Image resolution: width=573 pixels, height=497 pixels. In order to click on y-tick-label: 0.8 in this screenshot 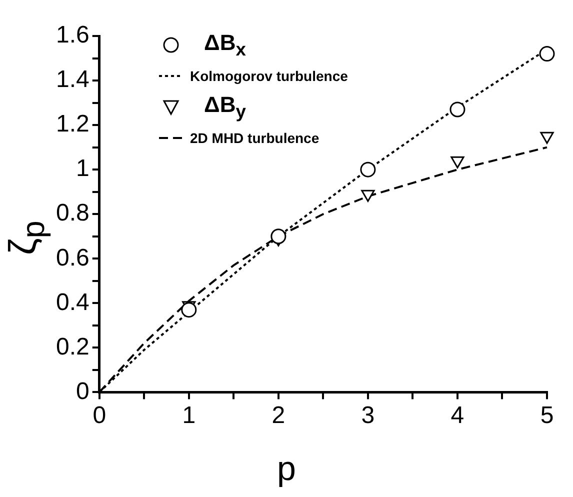, I will do `click(73, 213)`.